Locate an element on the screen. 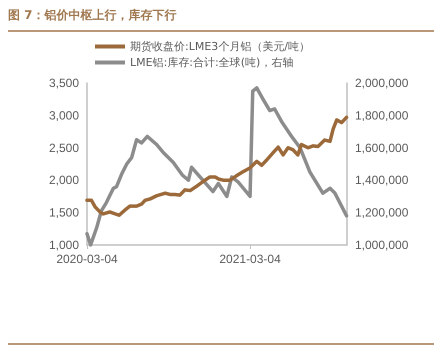  y2-tick-label: 2,000,000 is located at coordinates (382, 83).